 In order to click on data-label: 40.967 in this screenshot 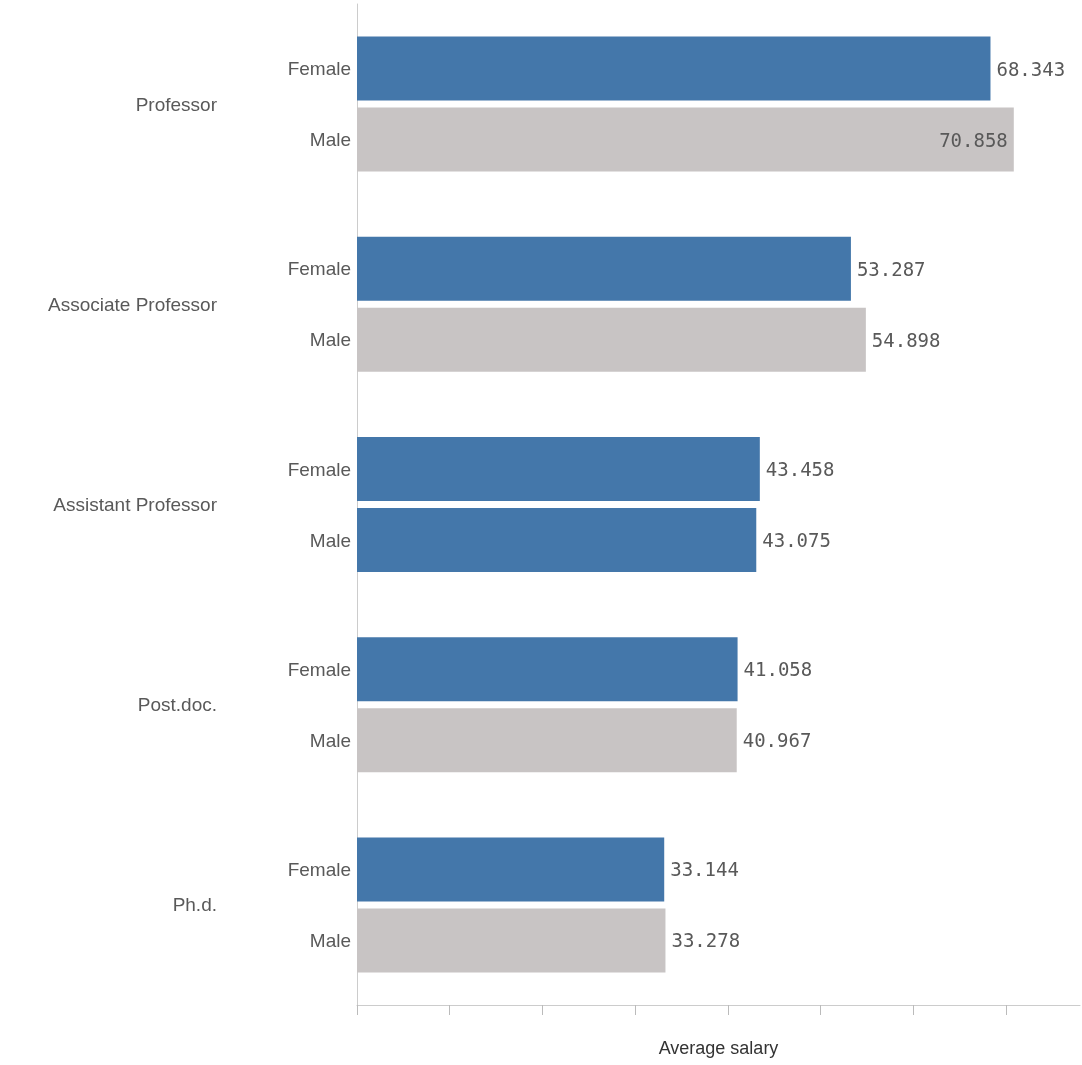, I will do `click(777, 740)`.